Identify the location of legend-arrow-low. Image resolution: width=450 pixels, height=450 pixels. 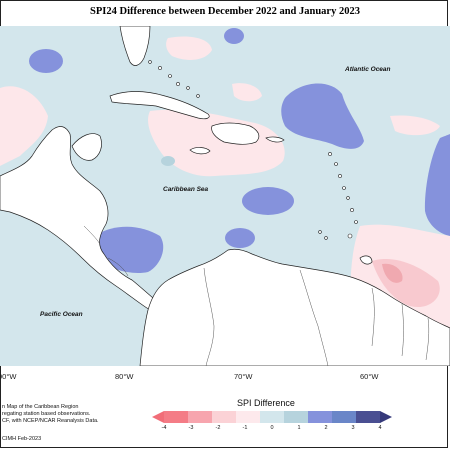
(158, 417).